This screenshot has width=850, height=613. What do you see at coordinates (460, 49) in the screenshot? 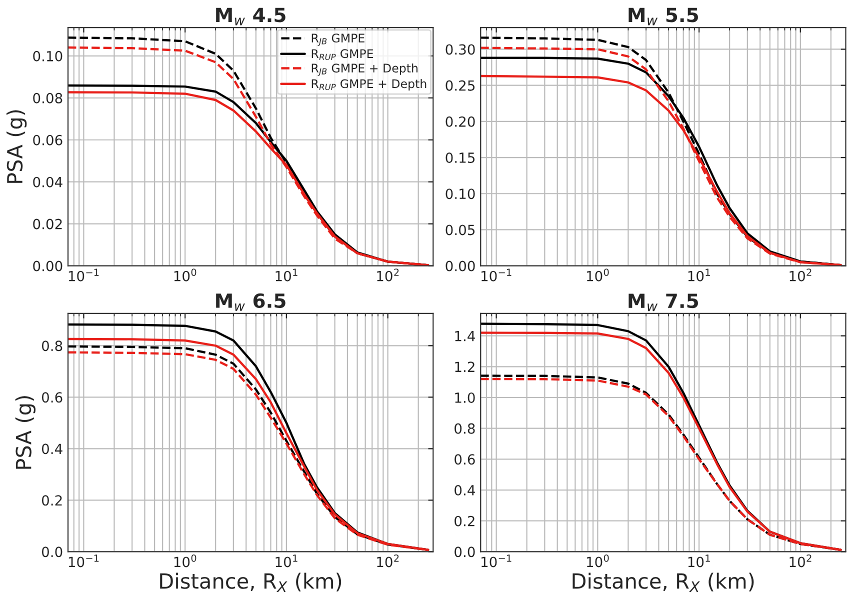
I see `y-tick-label: 0.30` at bounding box center [460, 49].